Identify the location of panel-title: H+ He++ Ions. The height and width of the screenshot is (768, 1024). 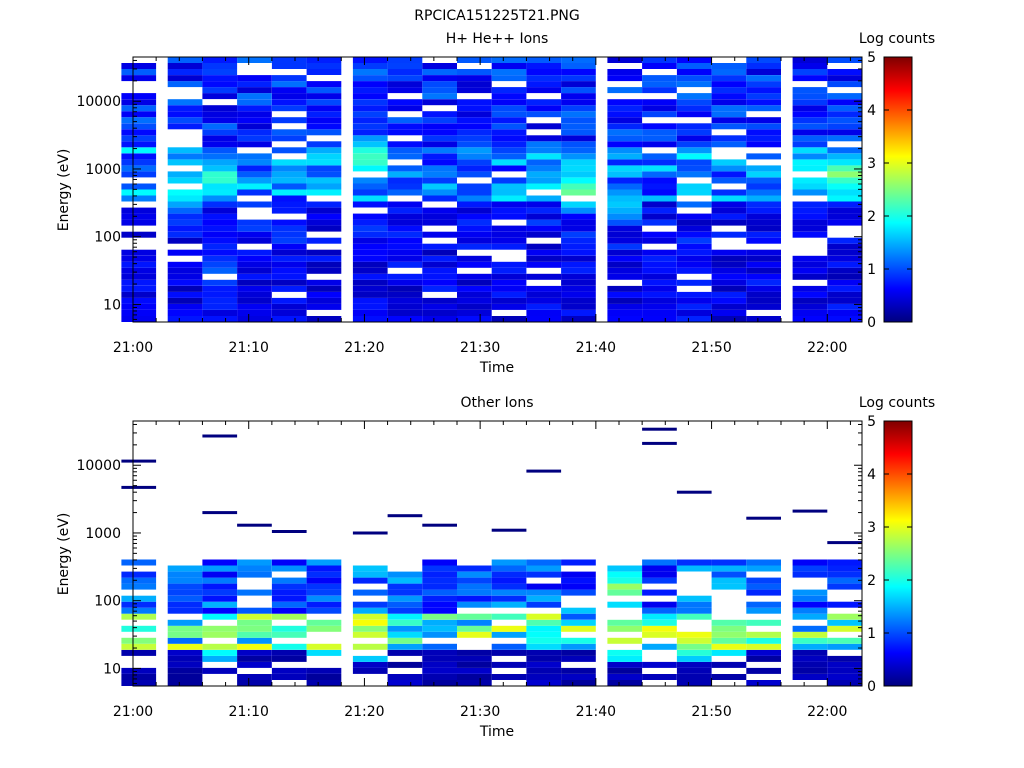
(497, 39).